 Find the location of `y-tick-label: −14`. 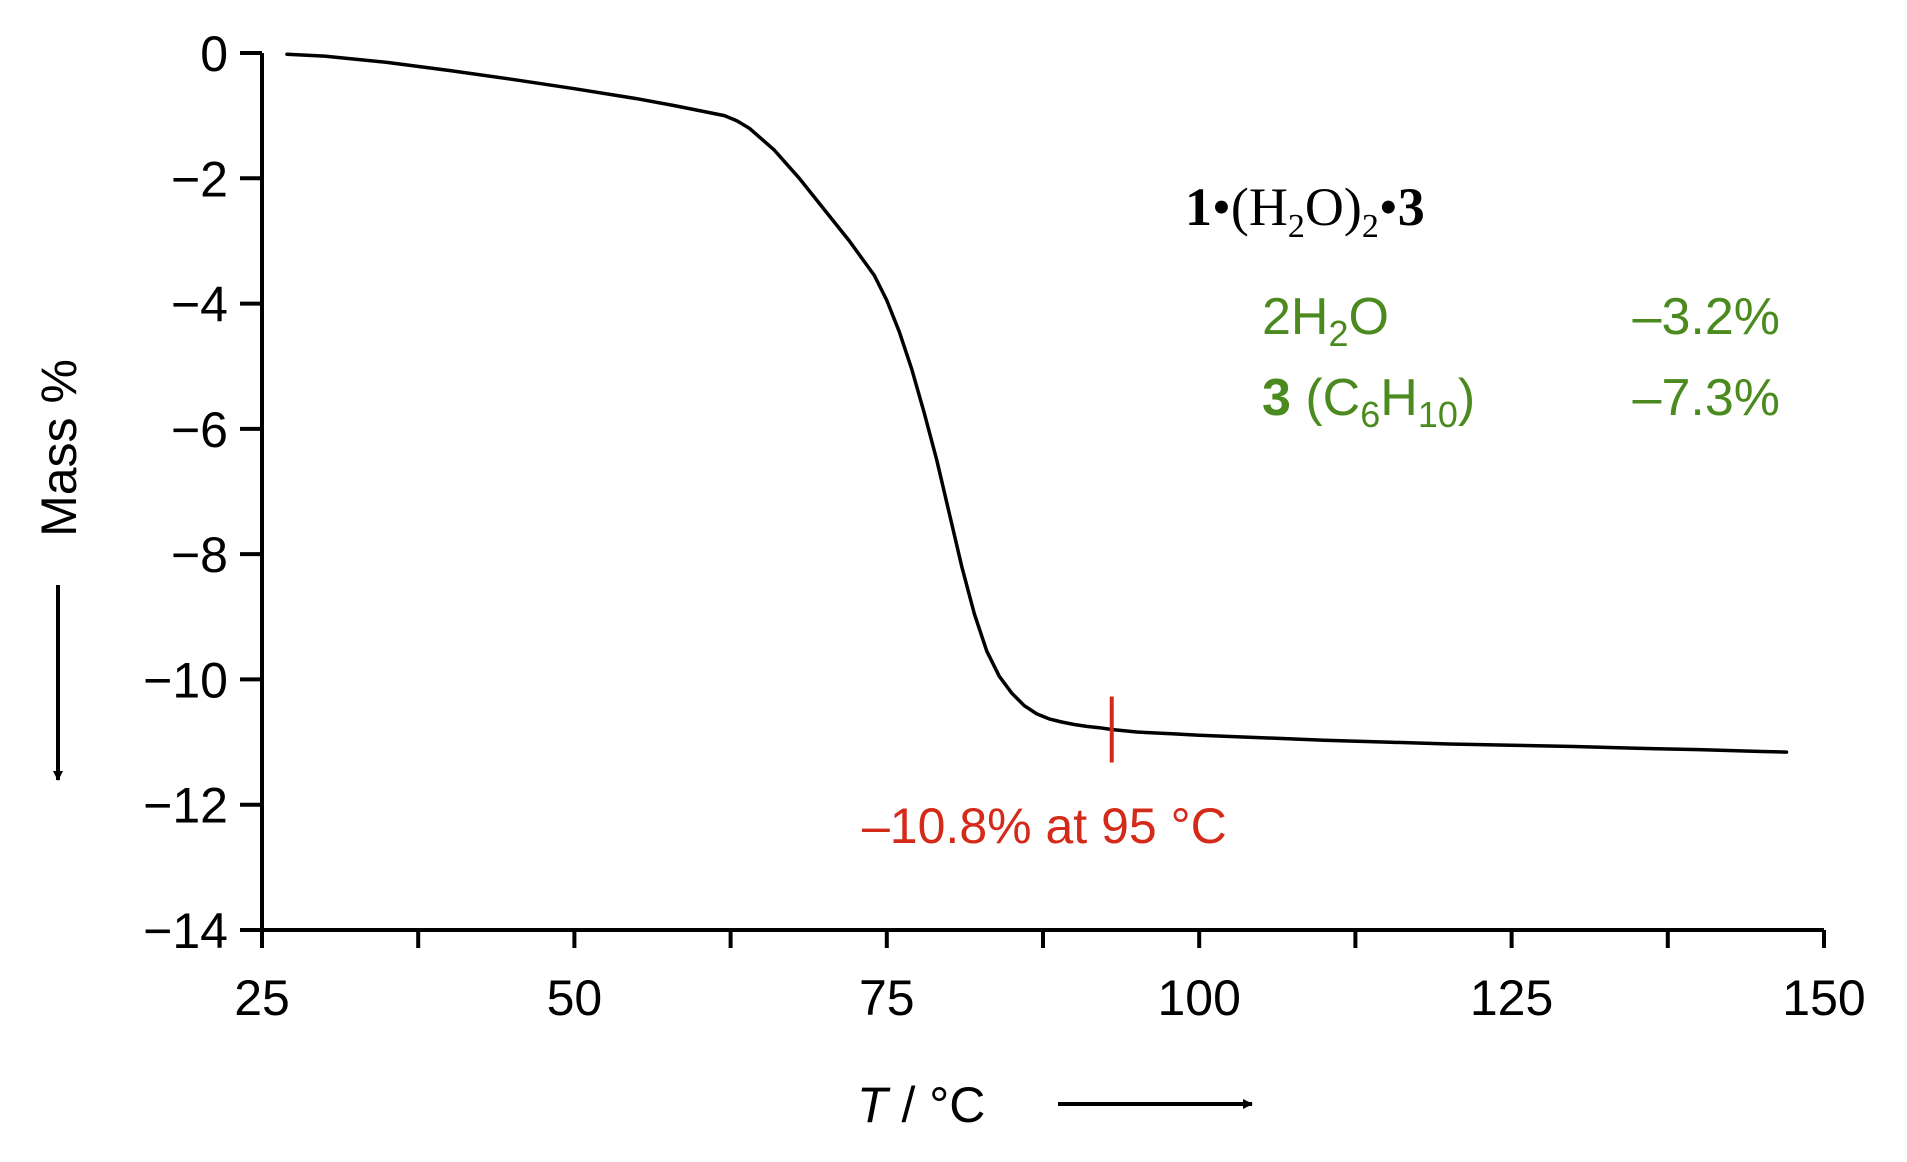

y-tick-label: −14 is located at coordinates (185, 931).